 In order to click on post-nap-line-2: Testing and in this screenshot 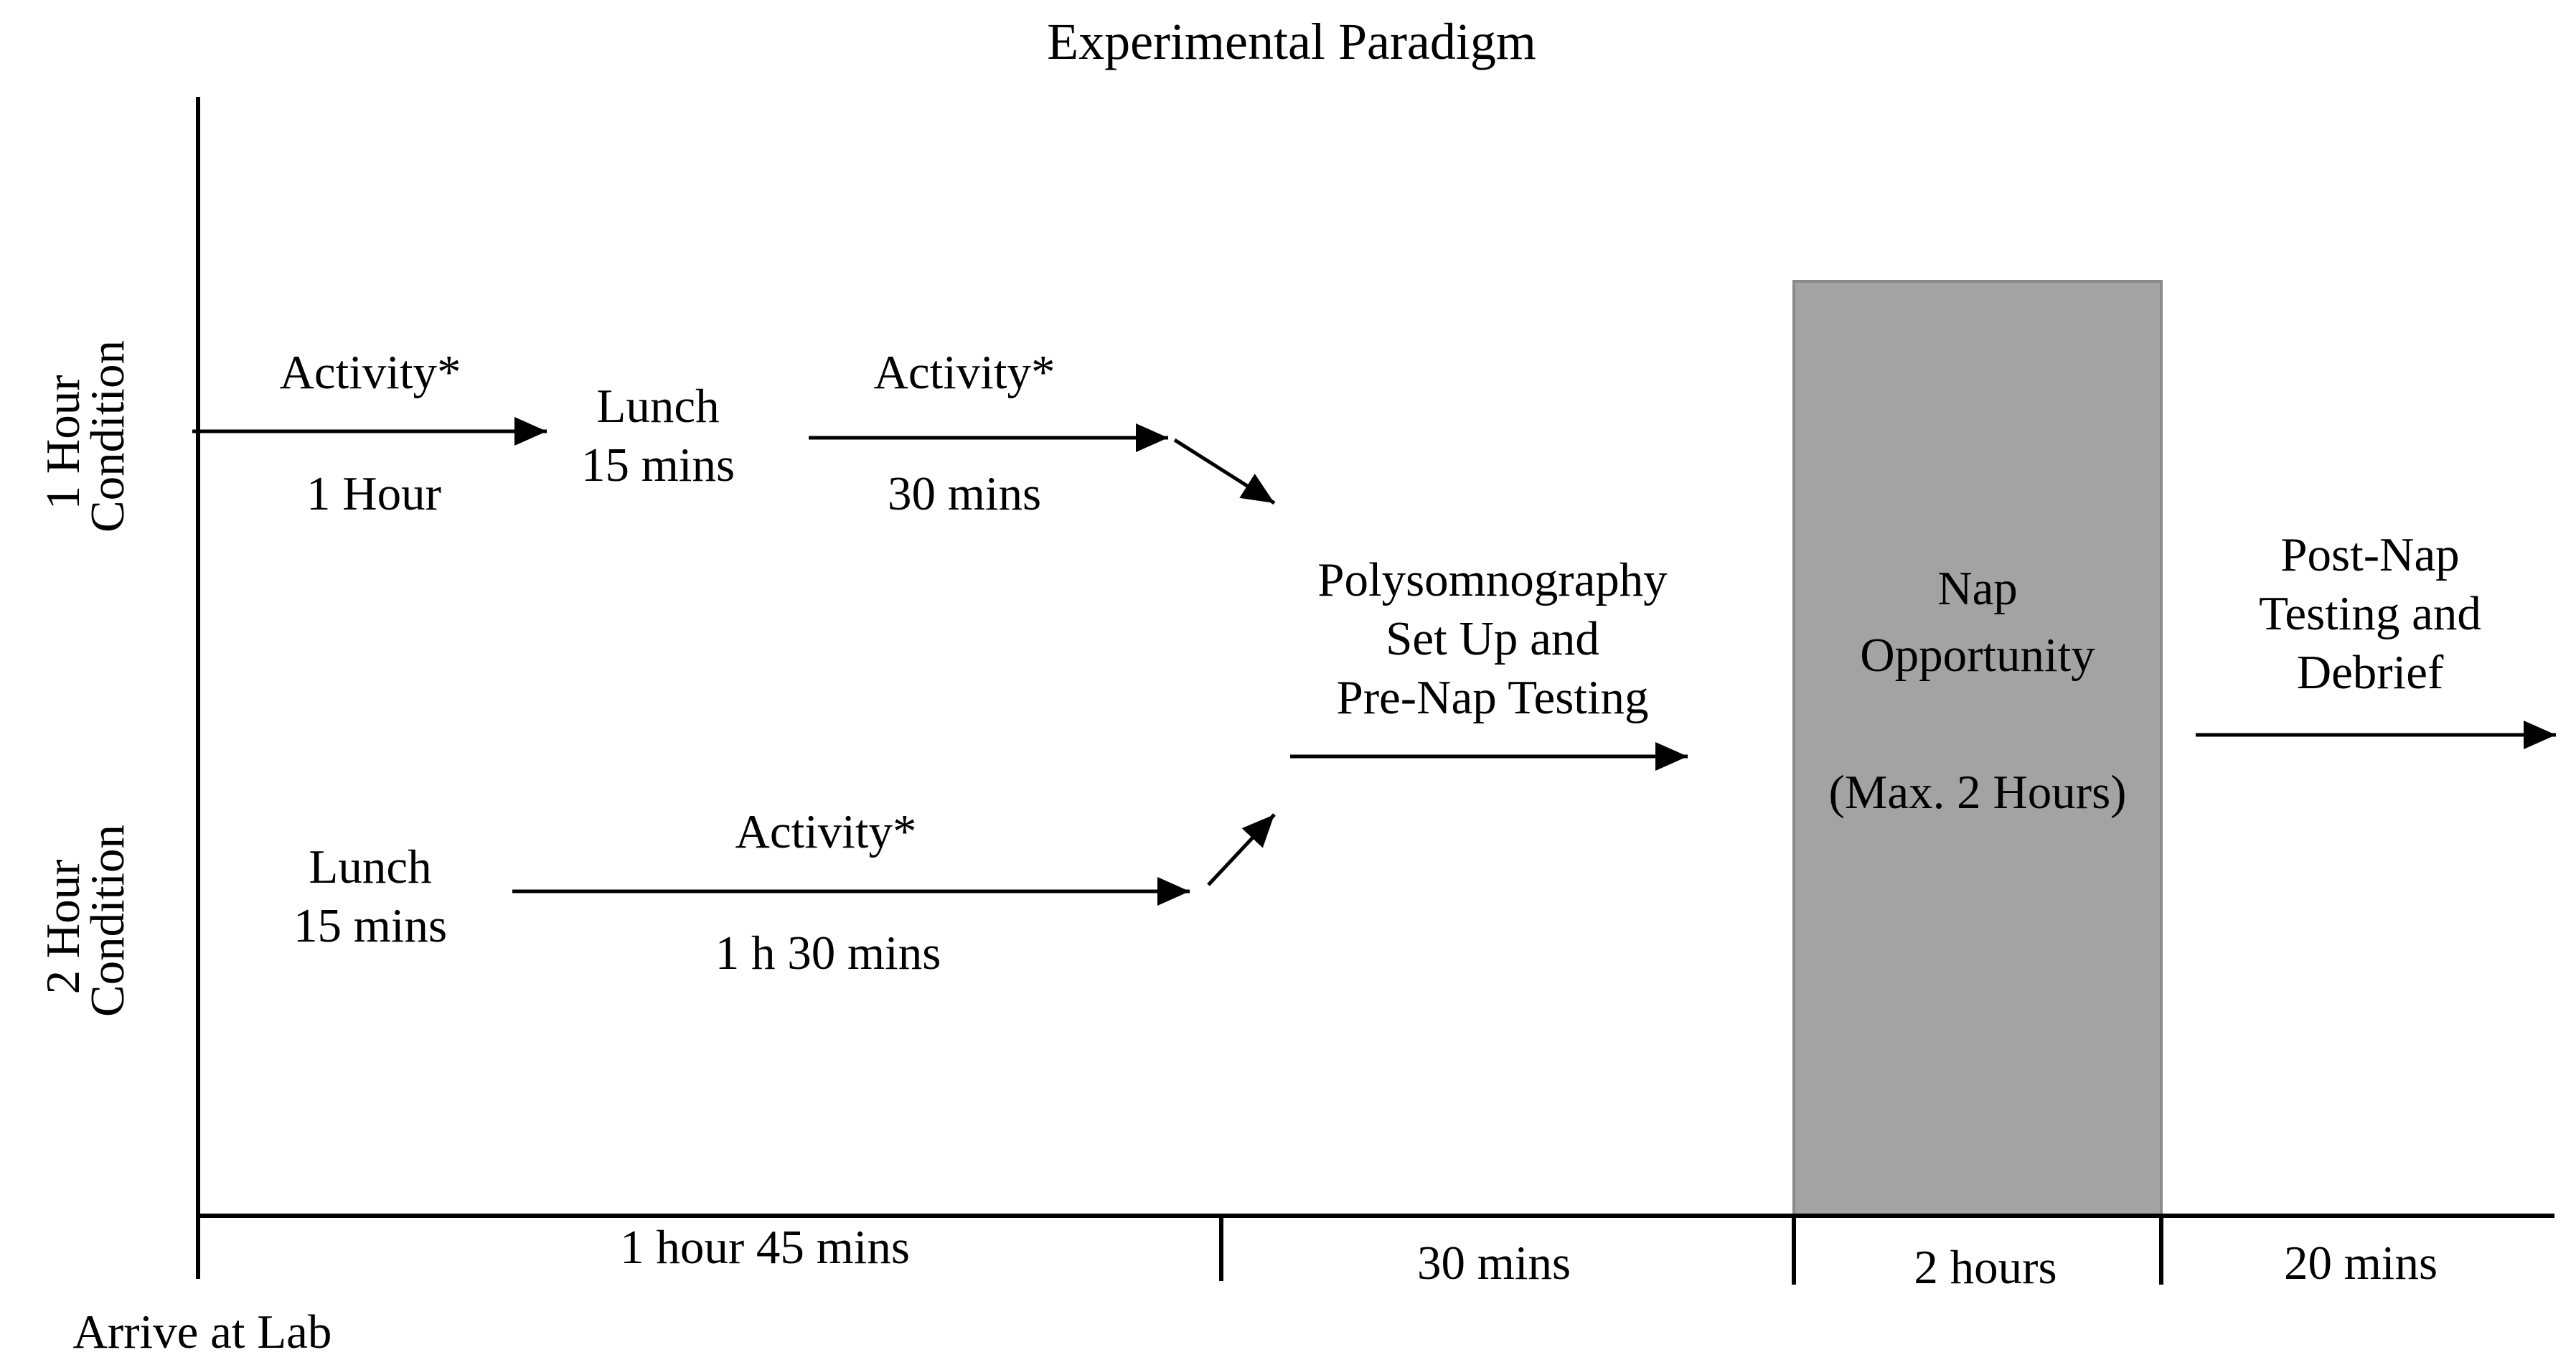, I will do `click(2370, 613)`.